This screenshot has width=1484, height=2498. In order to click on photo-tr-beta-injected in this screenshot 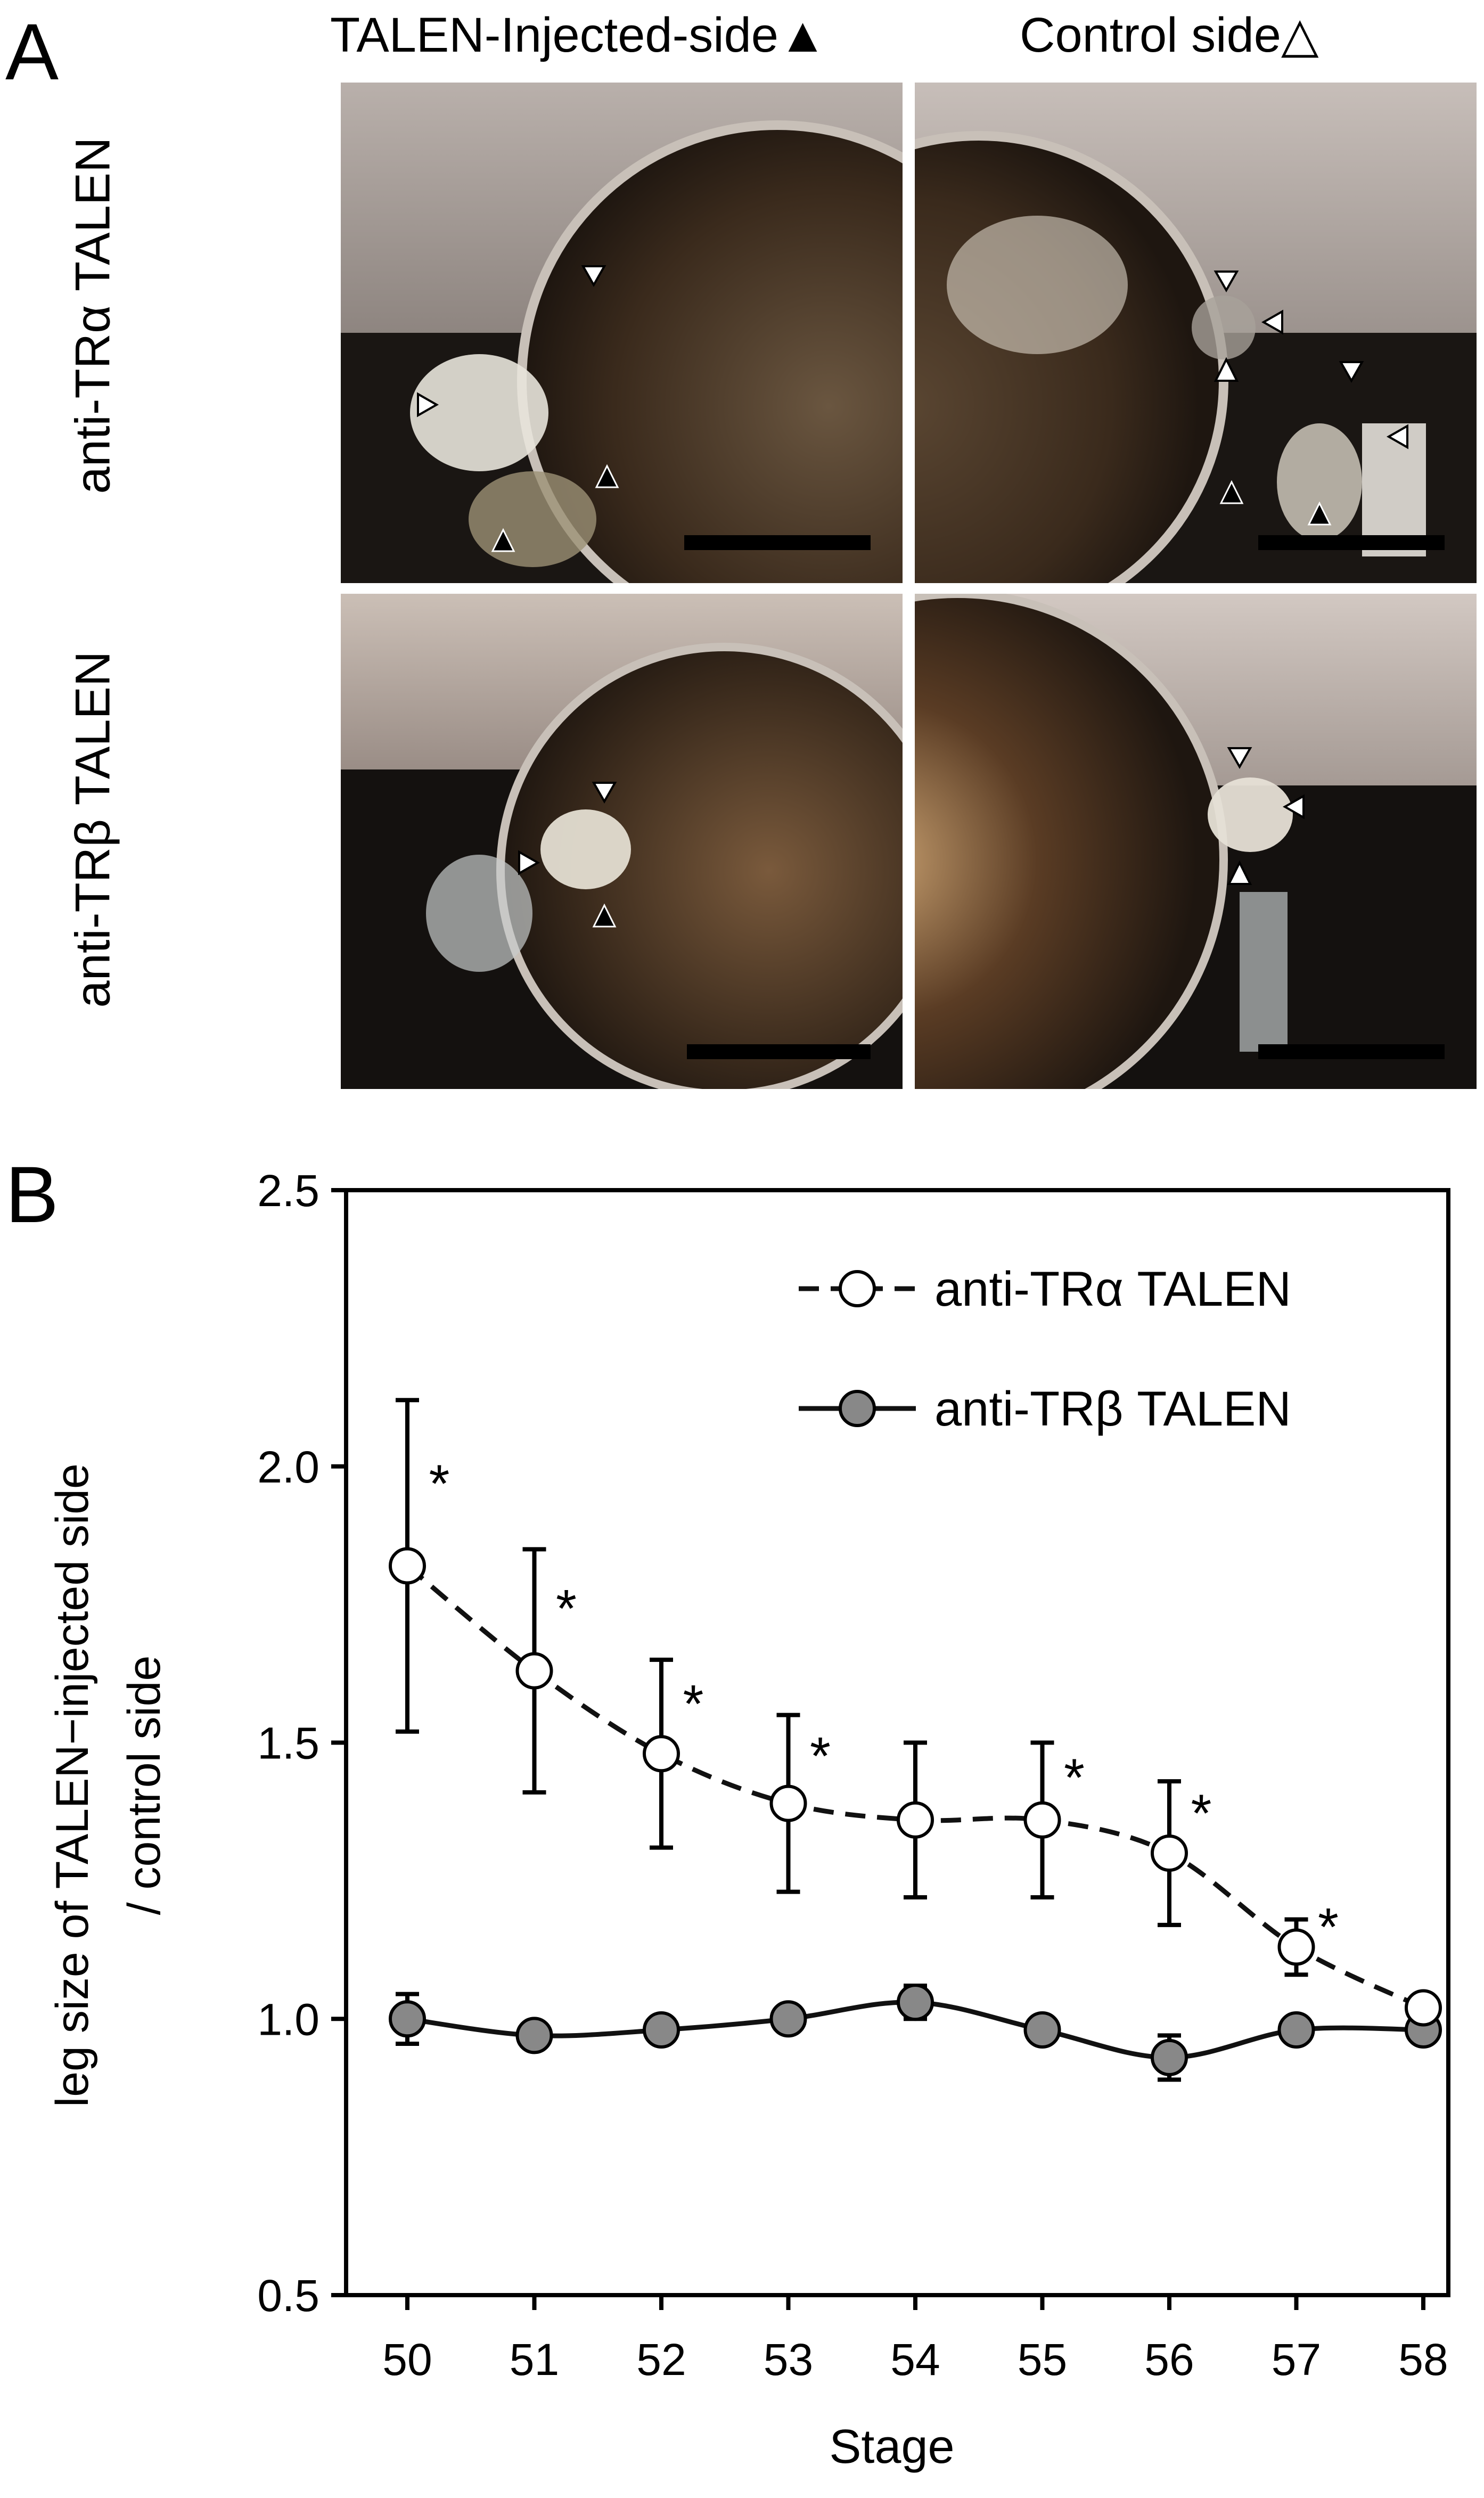, I will do `click(622, 841)`.